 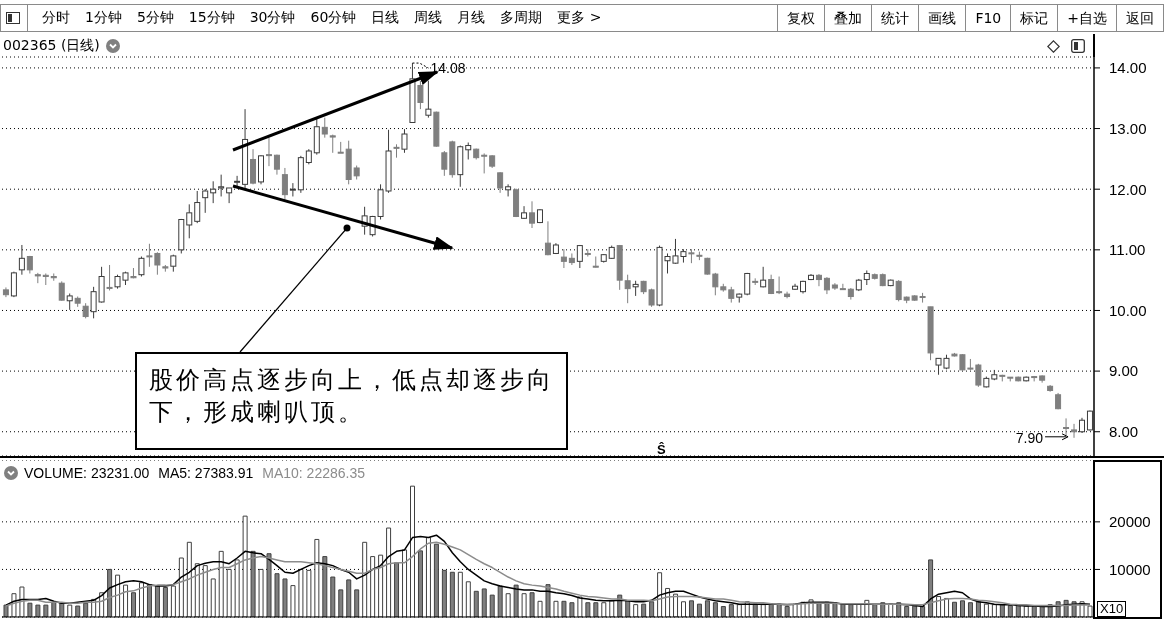 I want to click on text: 60分钟, so click(x=333, y=18).